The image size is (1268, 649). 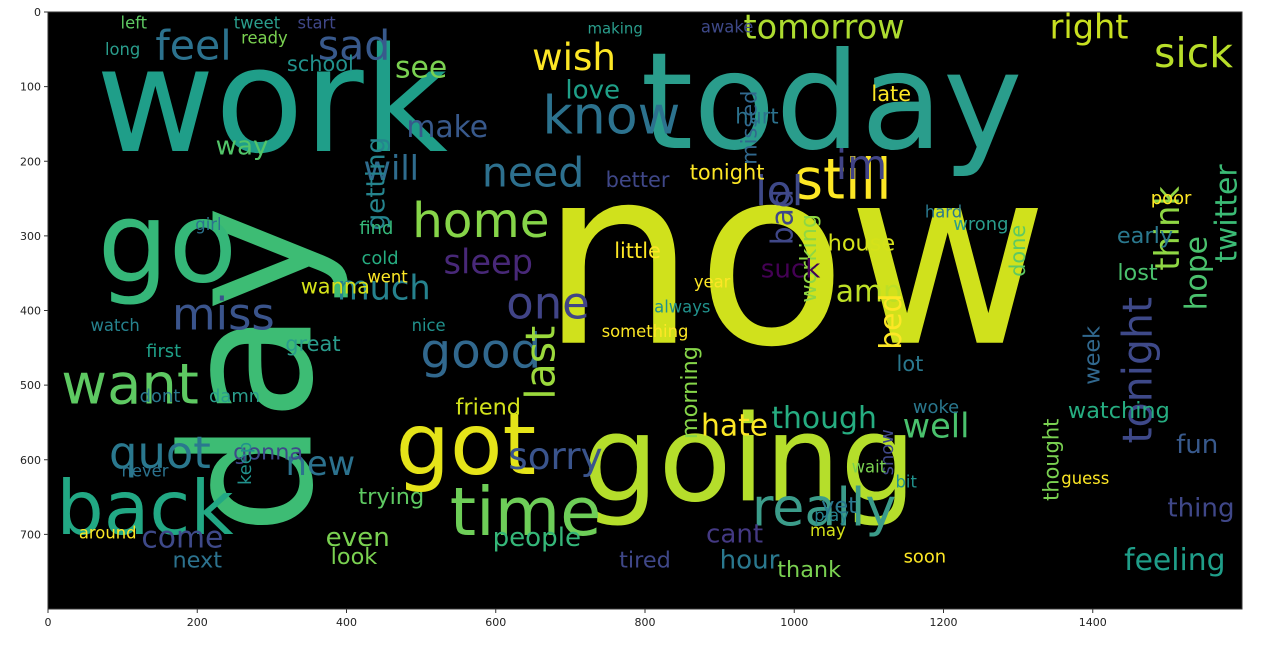 I want to click on word-day: day, so click(x=249, y=369).